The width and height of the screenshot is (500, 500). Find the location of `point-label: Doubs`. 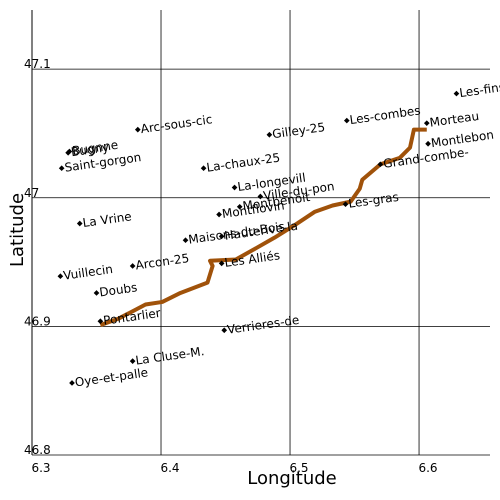

point-label: Doubs is located at coordinates (119, 289).